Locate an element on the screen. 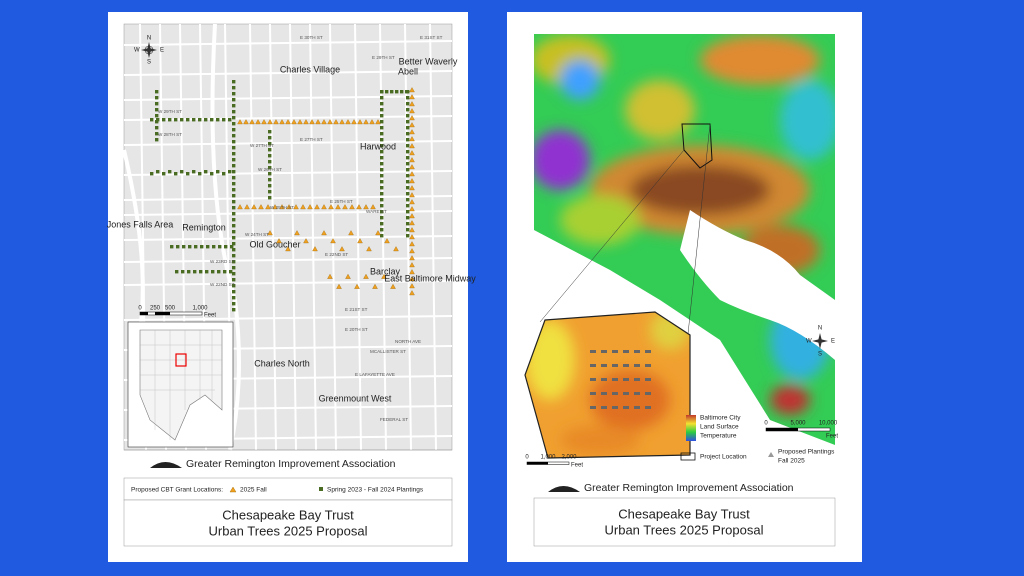  neighborhood-label: East Baltimore Midway is located at coordinates (430, 278).